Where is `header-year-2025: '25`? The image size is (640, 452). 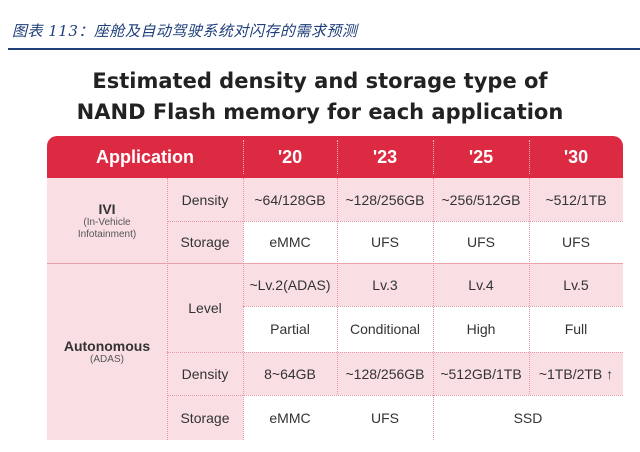 header-year-2025: '25 is located at coordinates (481, 157).